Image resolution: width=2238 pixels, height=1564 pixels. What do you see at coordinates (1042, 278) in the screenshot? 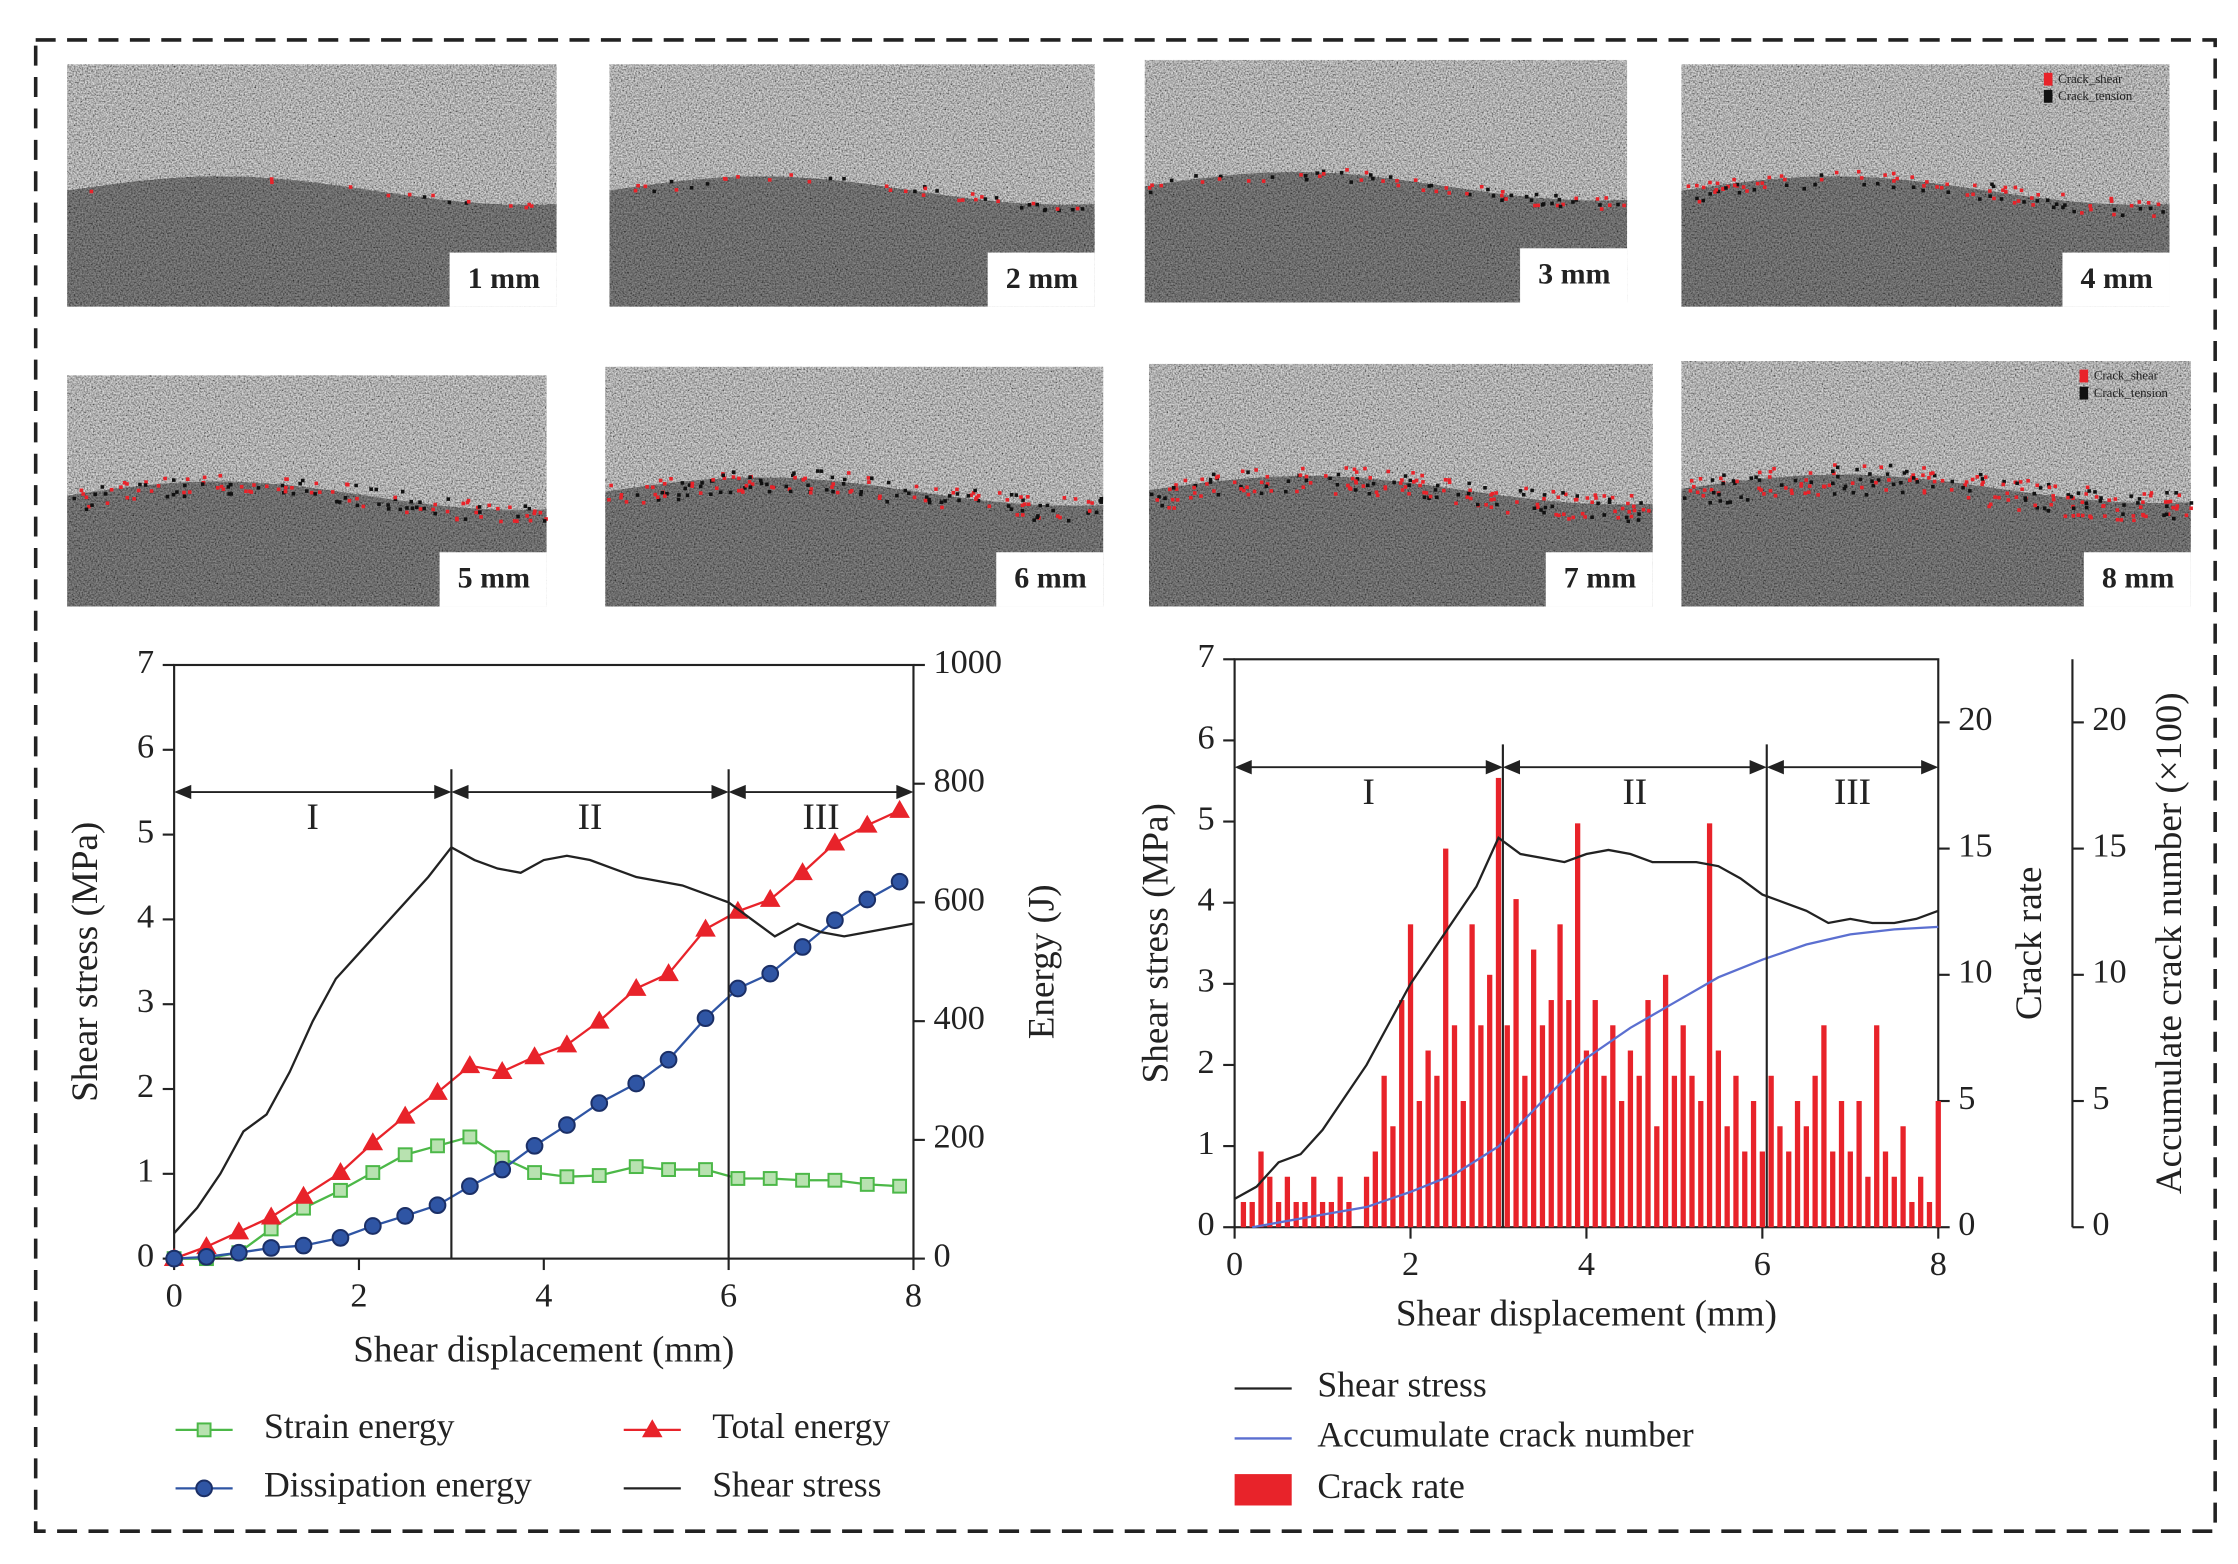
I see `panel-label: 2 mm` at bounding box center [1042, 278].